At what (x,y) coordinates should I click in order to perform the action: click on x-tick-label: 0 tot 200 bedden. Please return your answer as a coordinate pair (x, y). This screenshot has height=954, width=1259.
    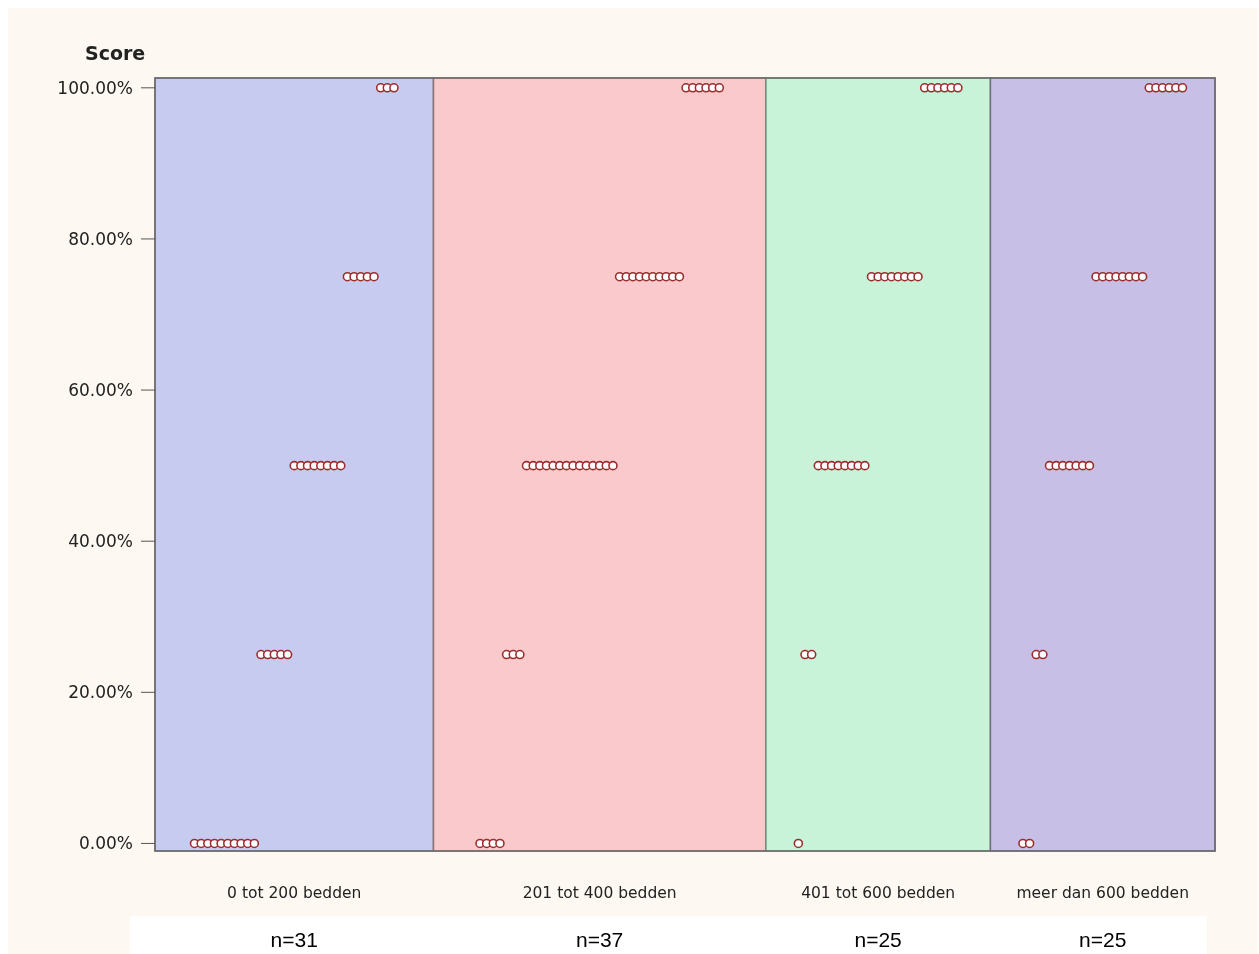
    Looking at the image, I should click on (294, 893).